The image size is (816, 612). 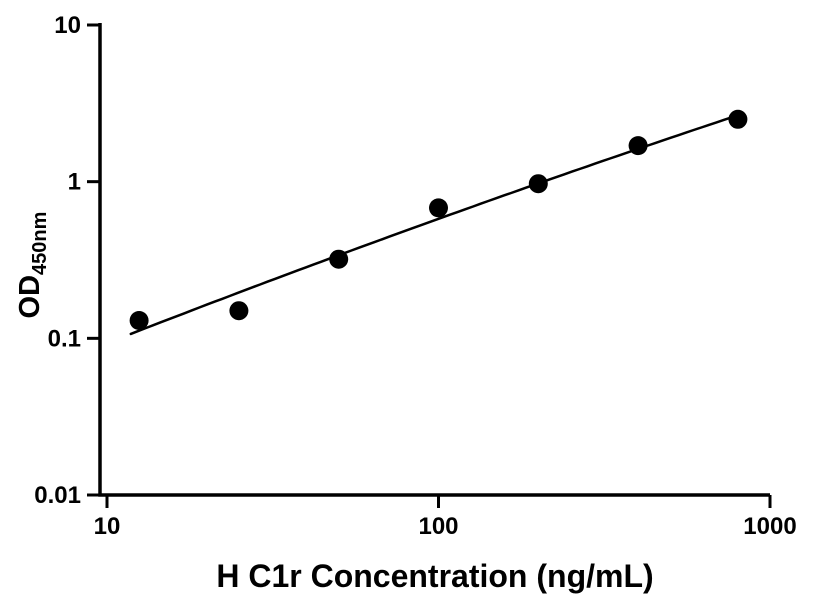 I want to click on y-axis-title-text: OD, so click(x=30, y=296).